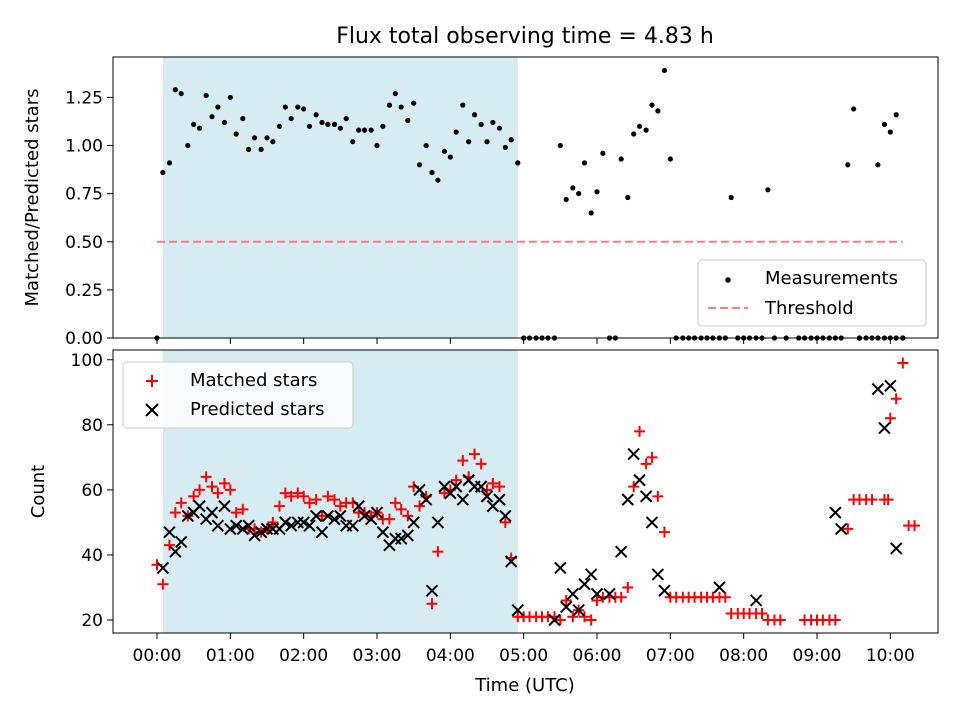 The width and height of the screenshot is (960, 720). Describe the element at coordinates (92, 556) in the screenshot. I see `bottom-y-tick-label: 40` at that location.